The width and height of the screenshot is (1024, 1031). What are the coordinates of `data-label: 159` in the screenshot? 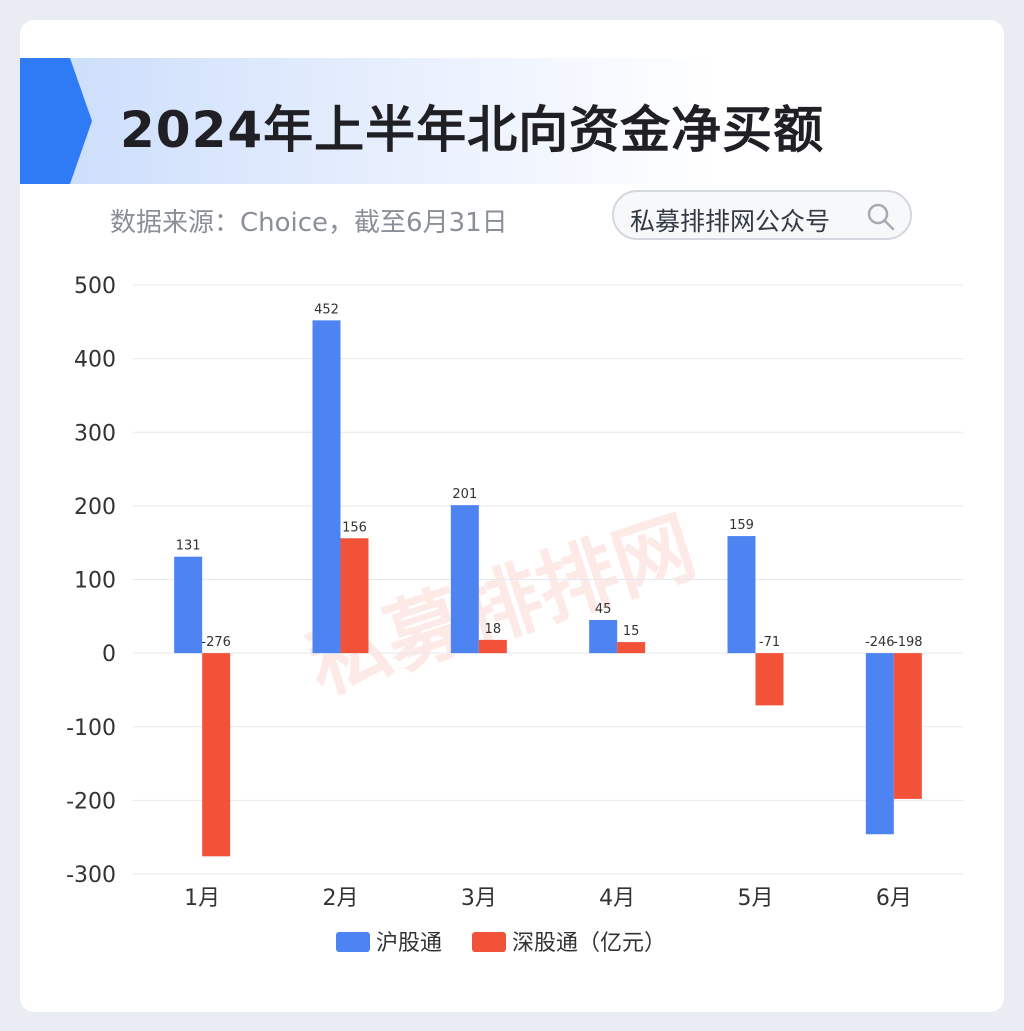 It's located at (741, 525).